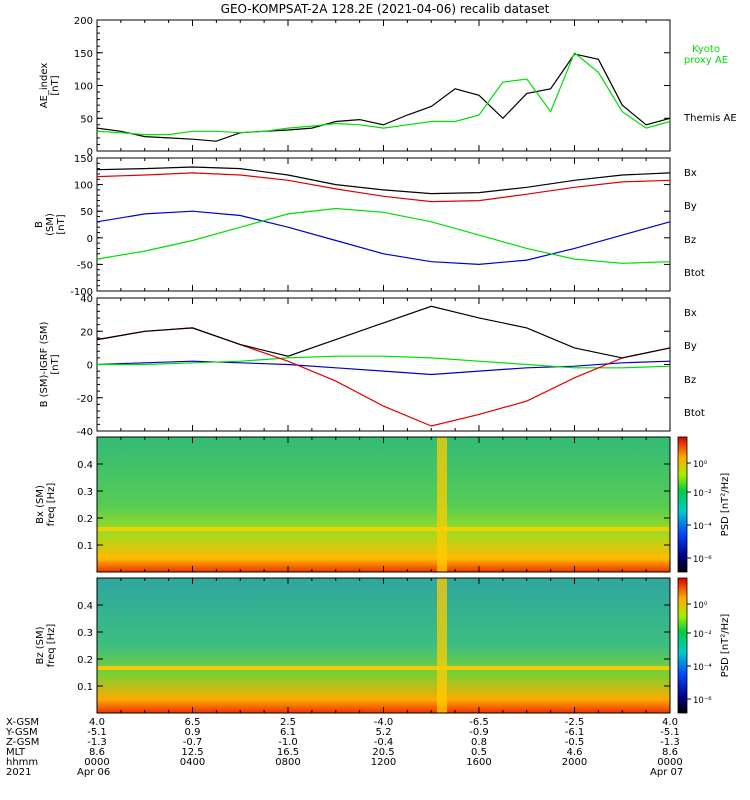  Describe the element at coordinates (85, 265) in the screenshot. I see `y-tick-label: -50` at that location.